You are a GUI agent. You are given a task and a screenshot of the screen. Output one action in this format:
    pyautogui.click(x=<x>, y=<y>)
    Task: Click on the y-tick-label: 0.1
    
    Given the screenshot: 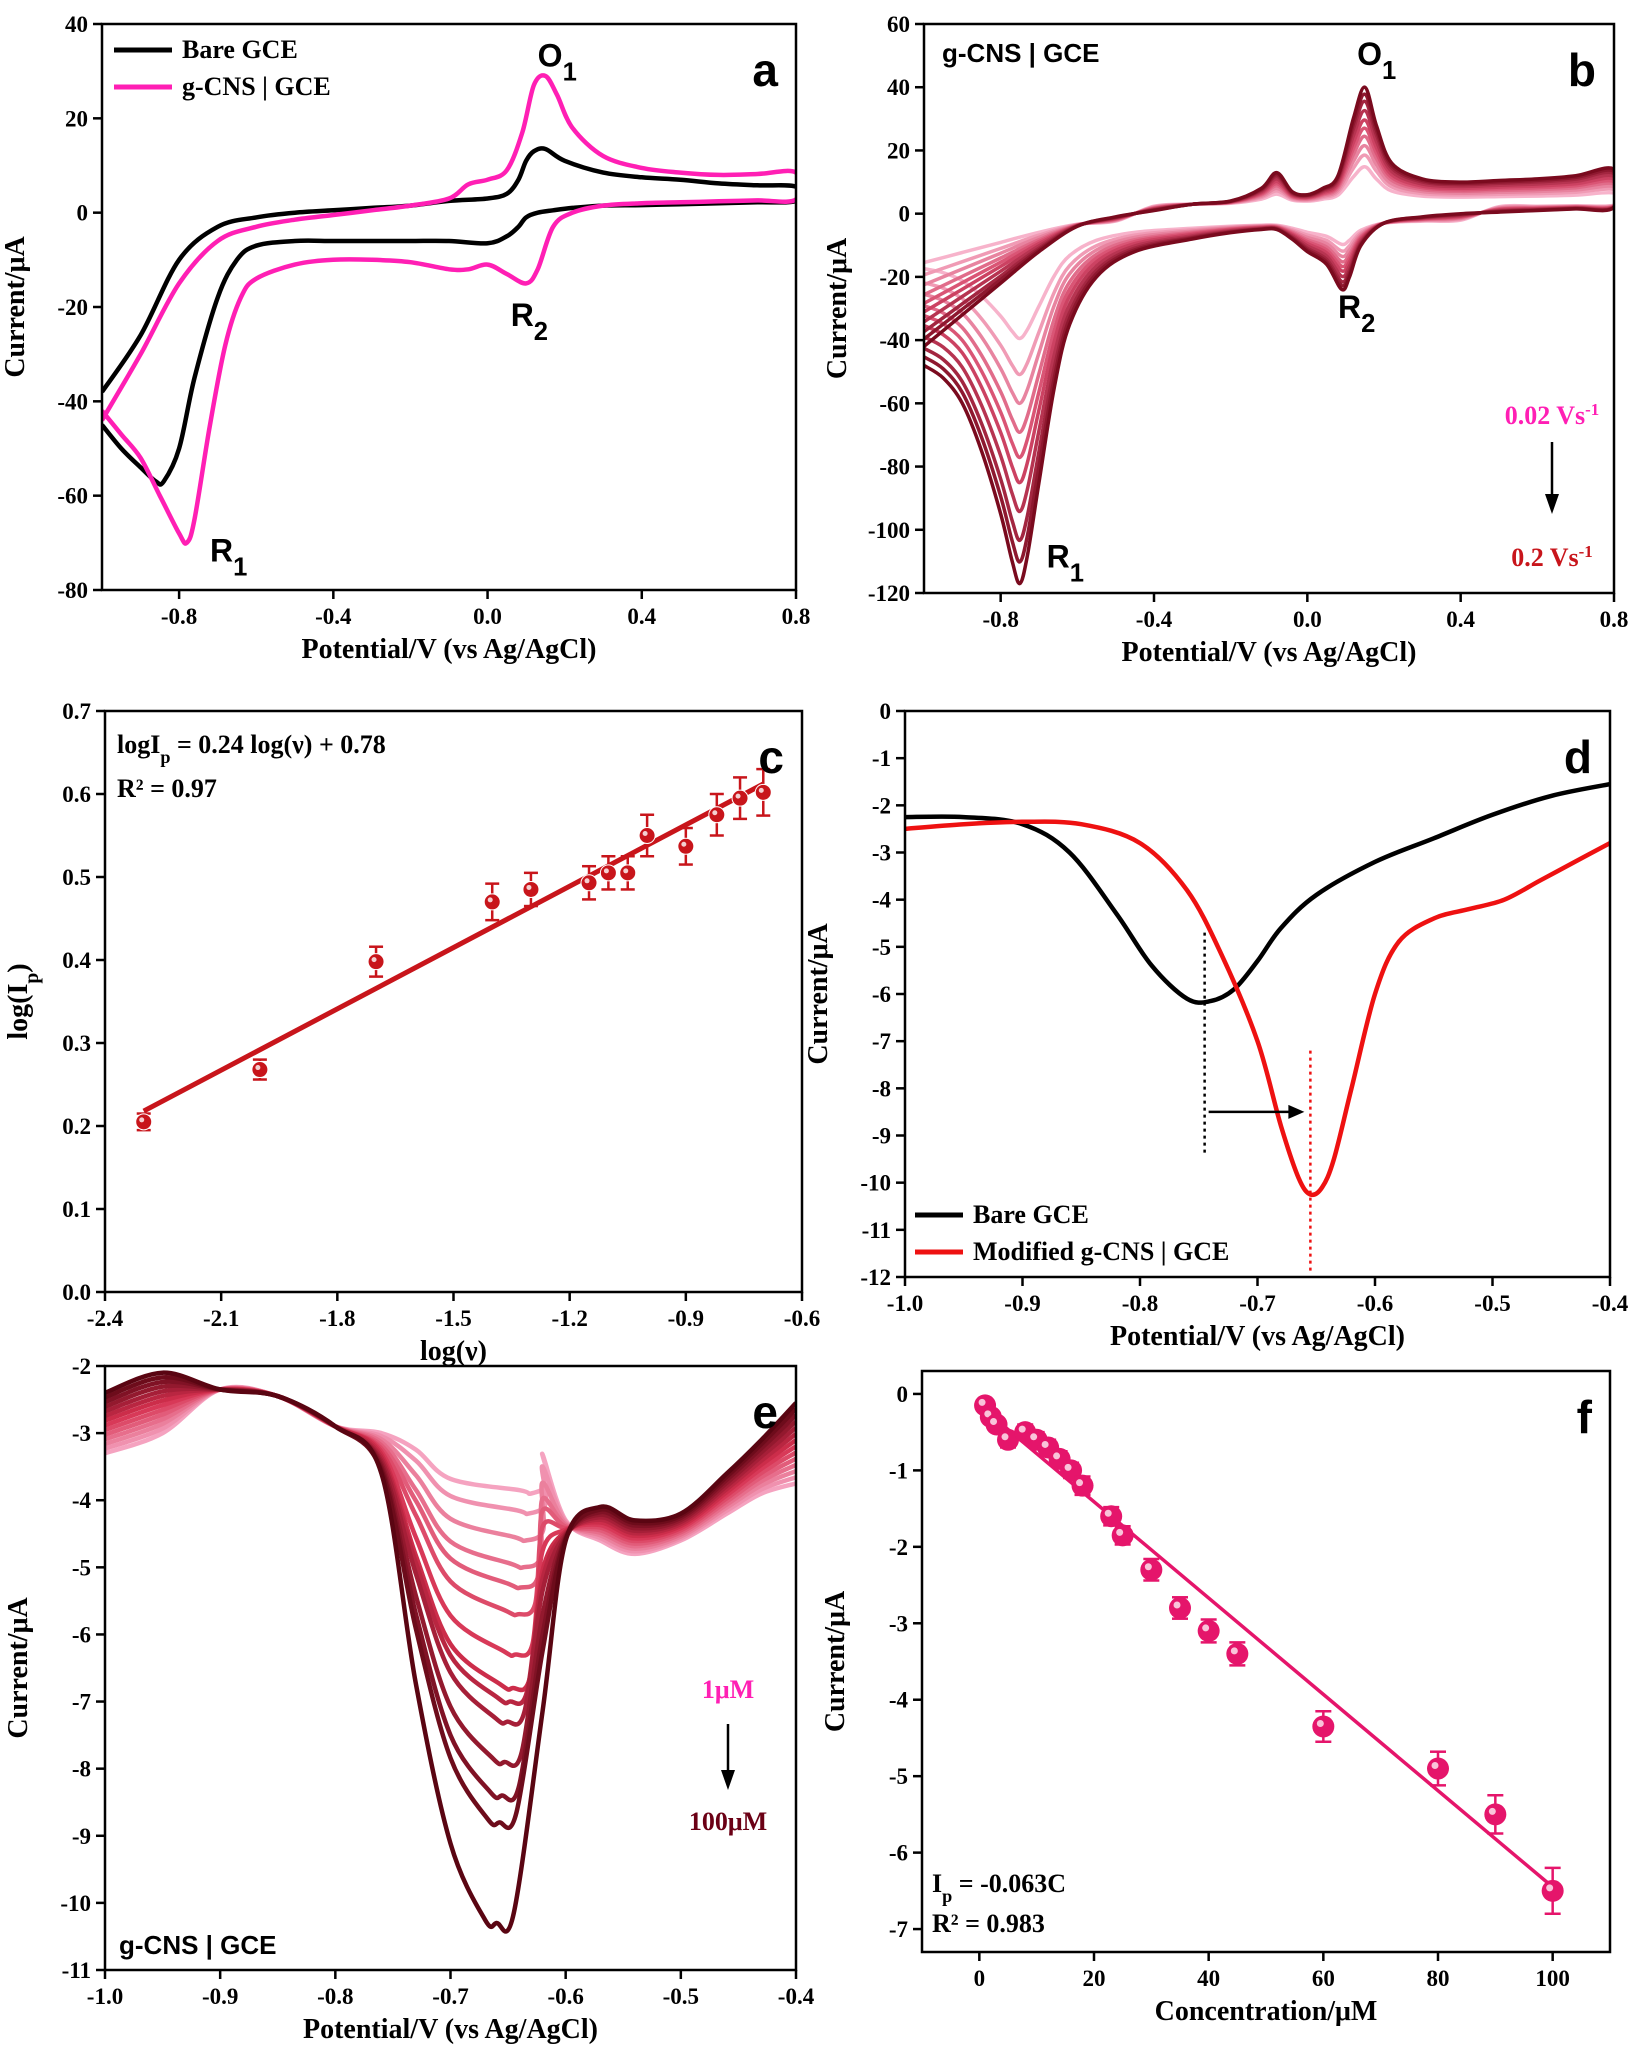 What is the action you would take?
    pyautogui.click(x=76, y=1209)
    